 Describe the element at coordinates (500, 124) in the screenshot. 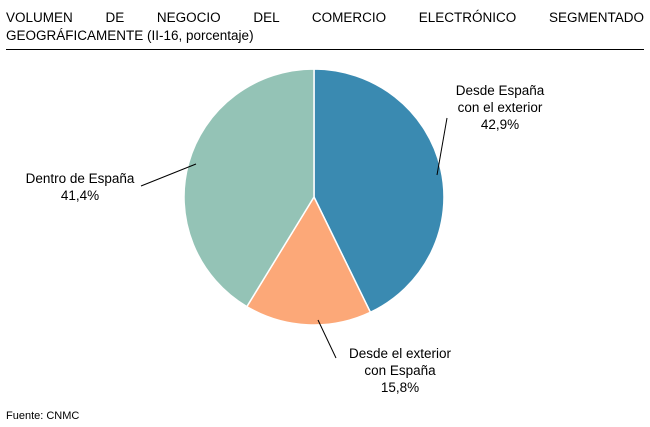

I see `slice-value-label: 42,9%` at that location.